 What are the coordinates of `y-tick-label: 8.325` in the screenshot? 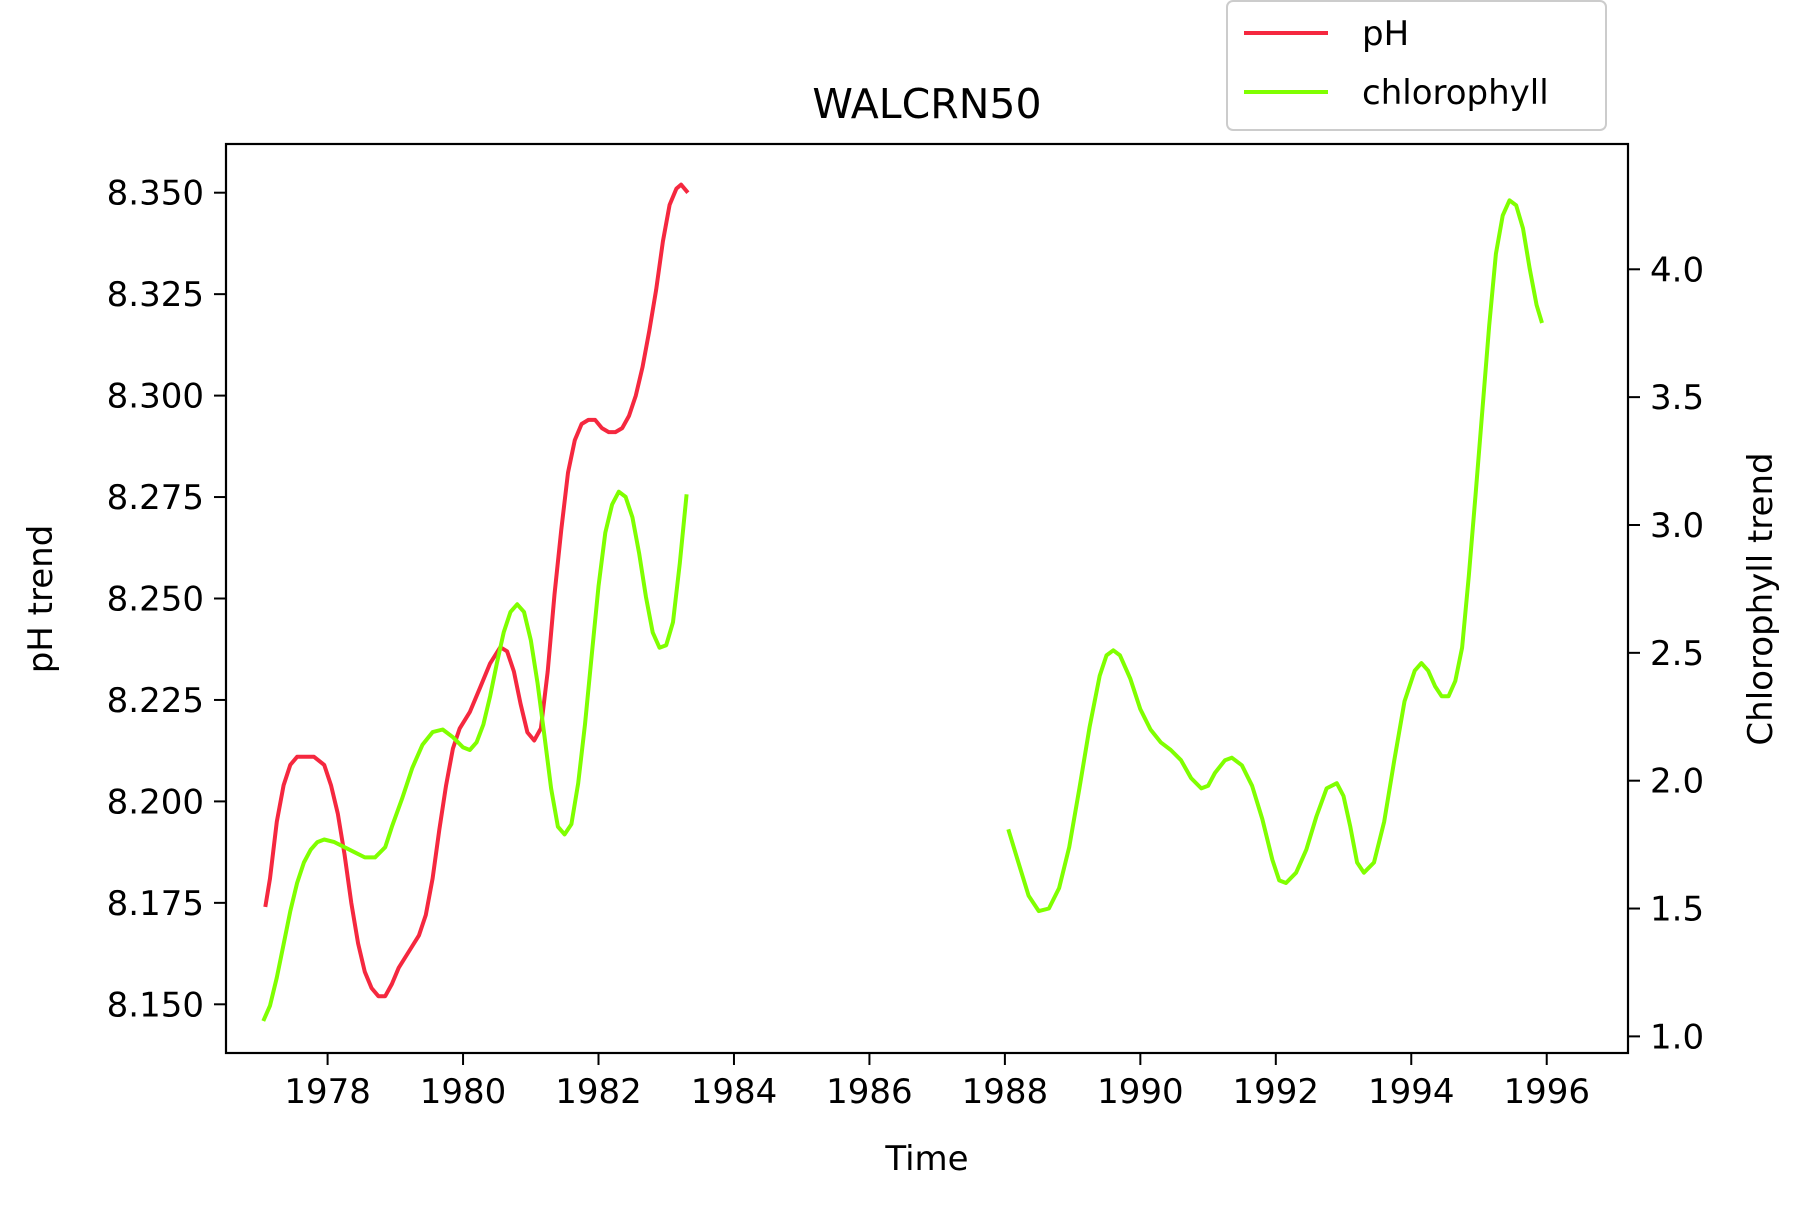 It's located at (155, 295).